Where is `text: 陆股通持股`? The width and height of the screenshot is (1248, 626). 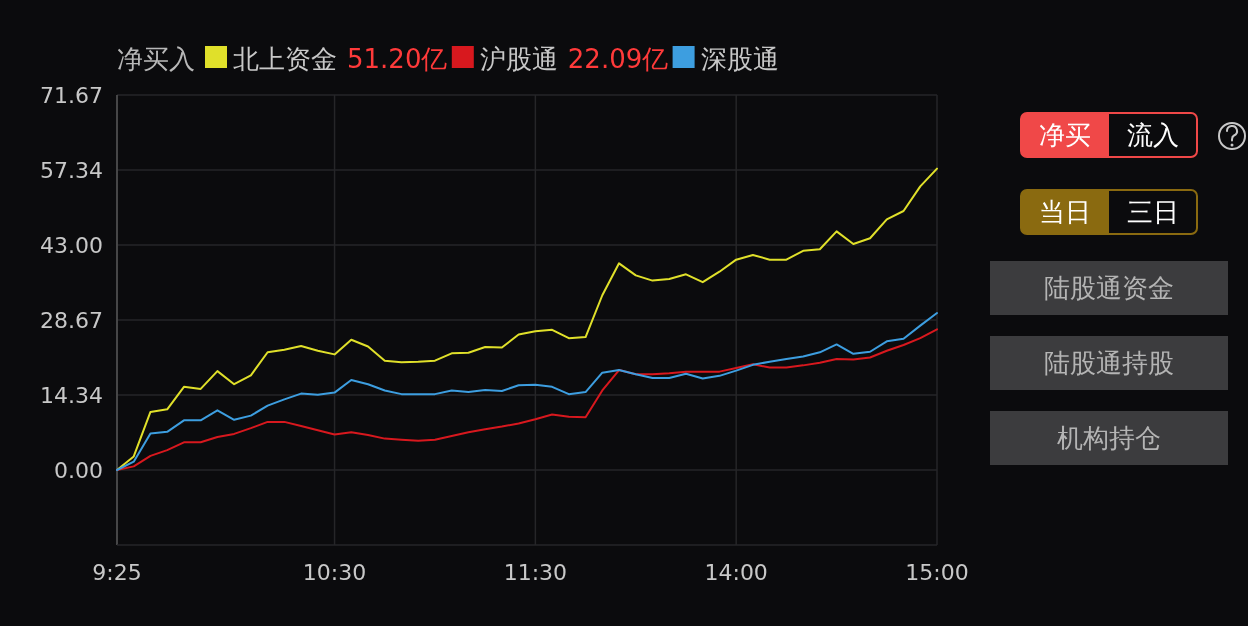 text: 陆股通持股 is located at coordinates (1109, 363).